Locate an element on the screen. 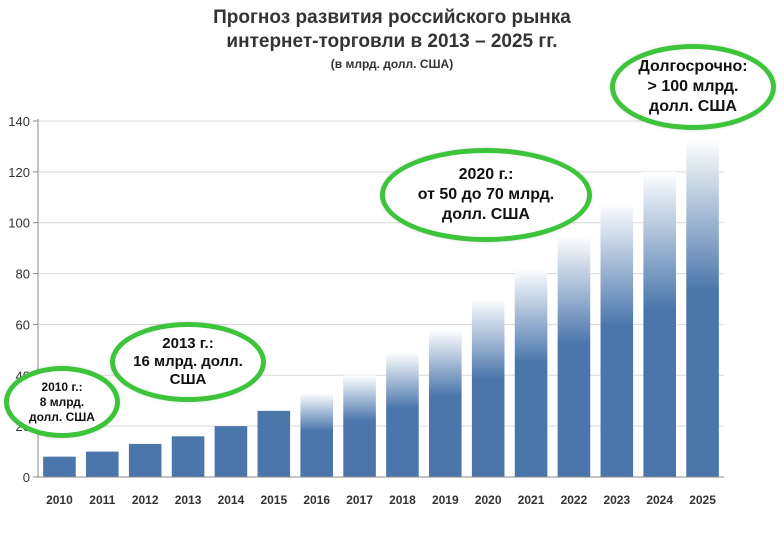 The height and width of the screenshot is (536, 784). x-tick-label: 2011 is located at coordinates (102, 500).